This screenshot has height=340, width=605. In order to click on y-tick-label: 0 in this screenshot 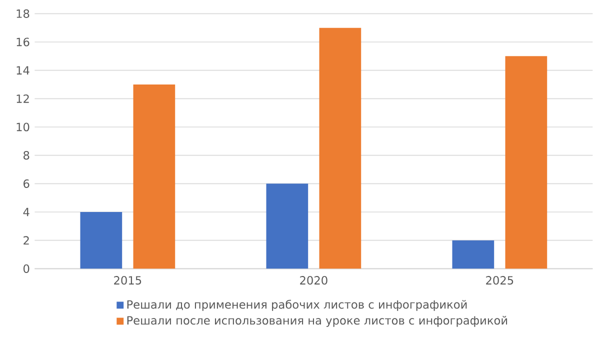, I will do `click(27, 268)`.